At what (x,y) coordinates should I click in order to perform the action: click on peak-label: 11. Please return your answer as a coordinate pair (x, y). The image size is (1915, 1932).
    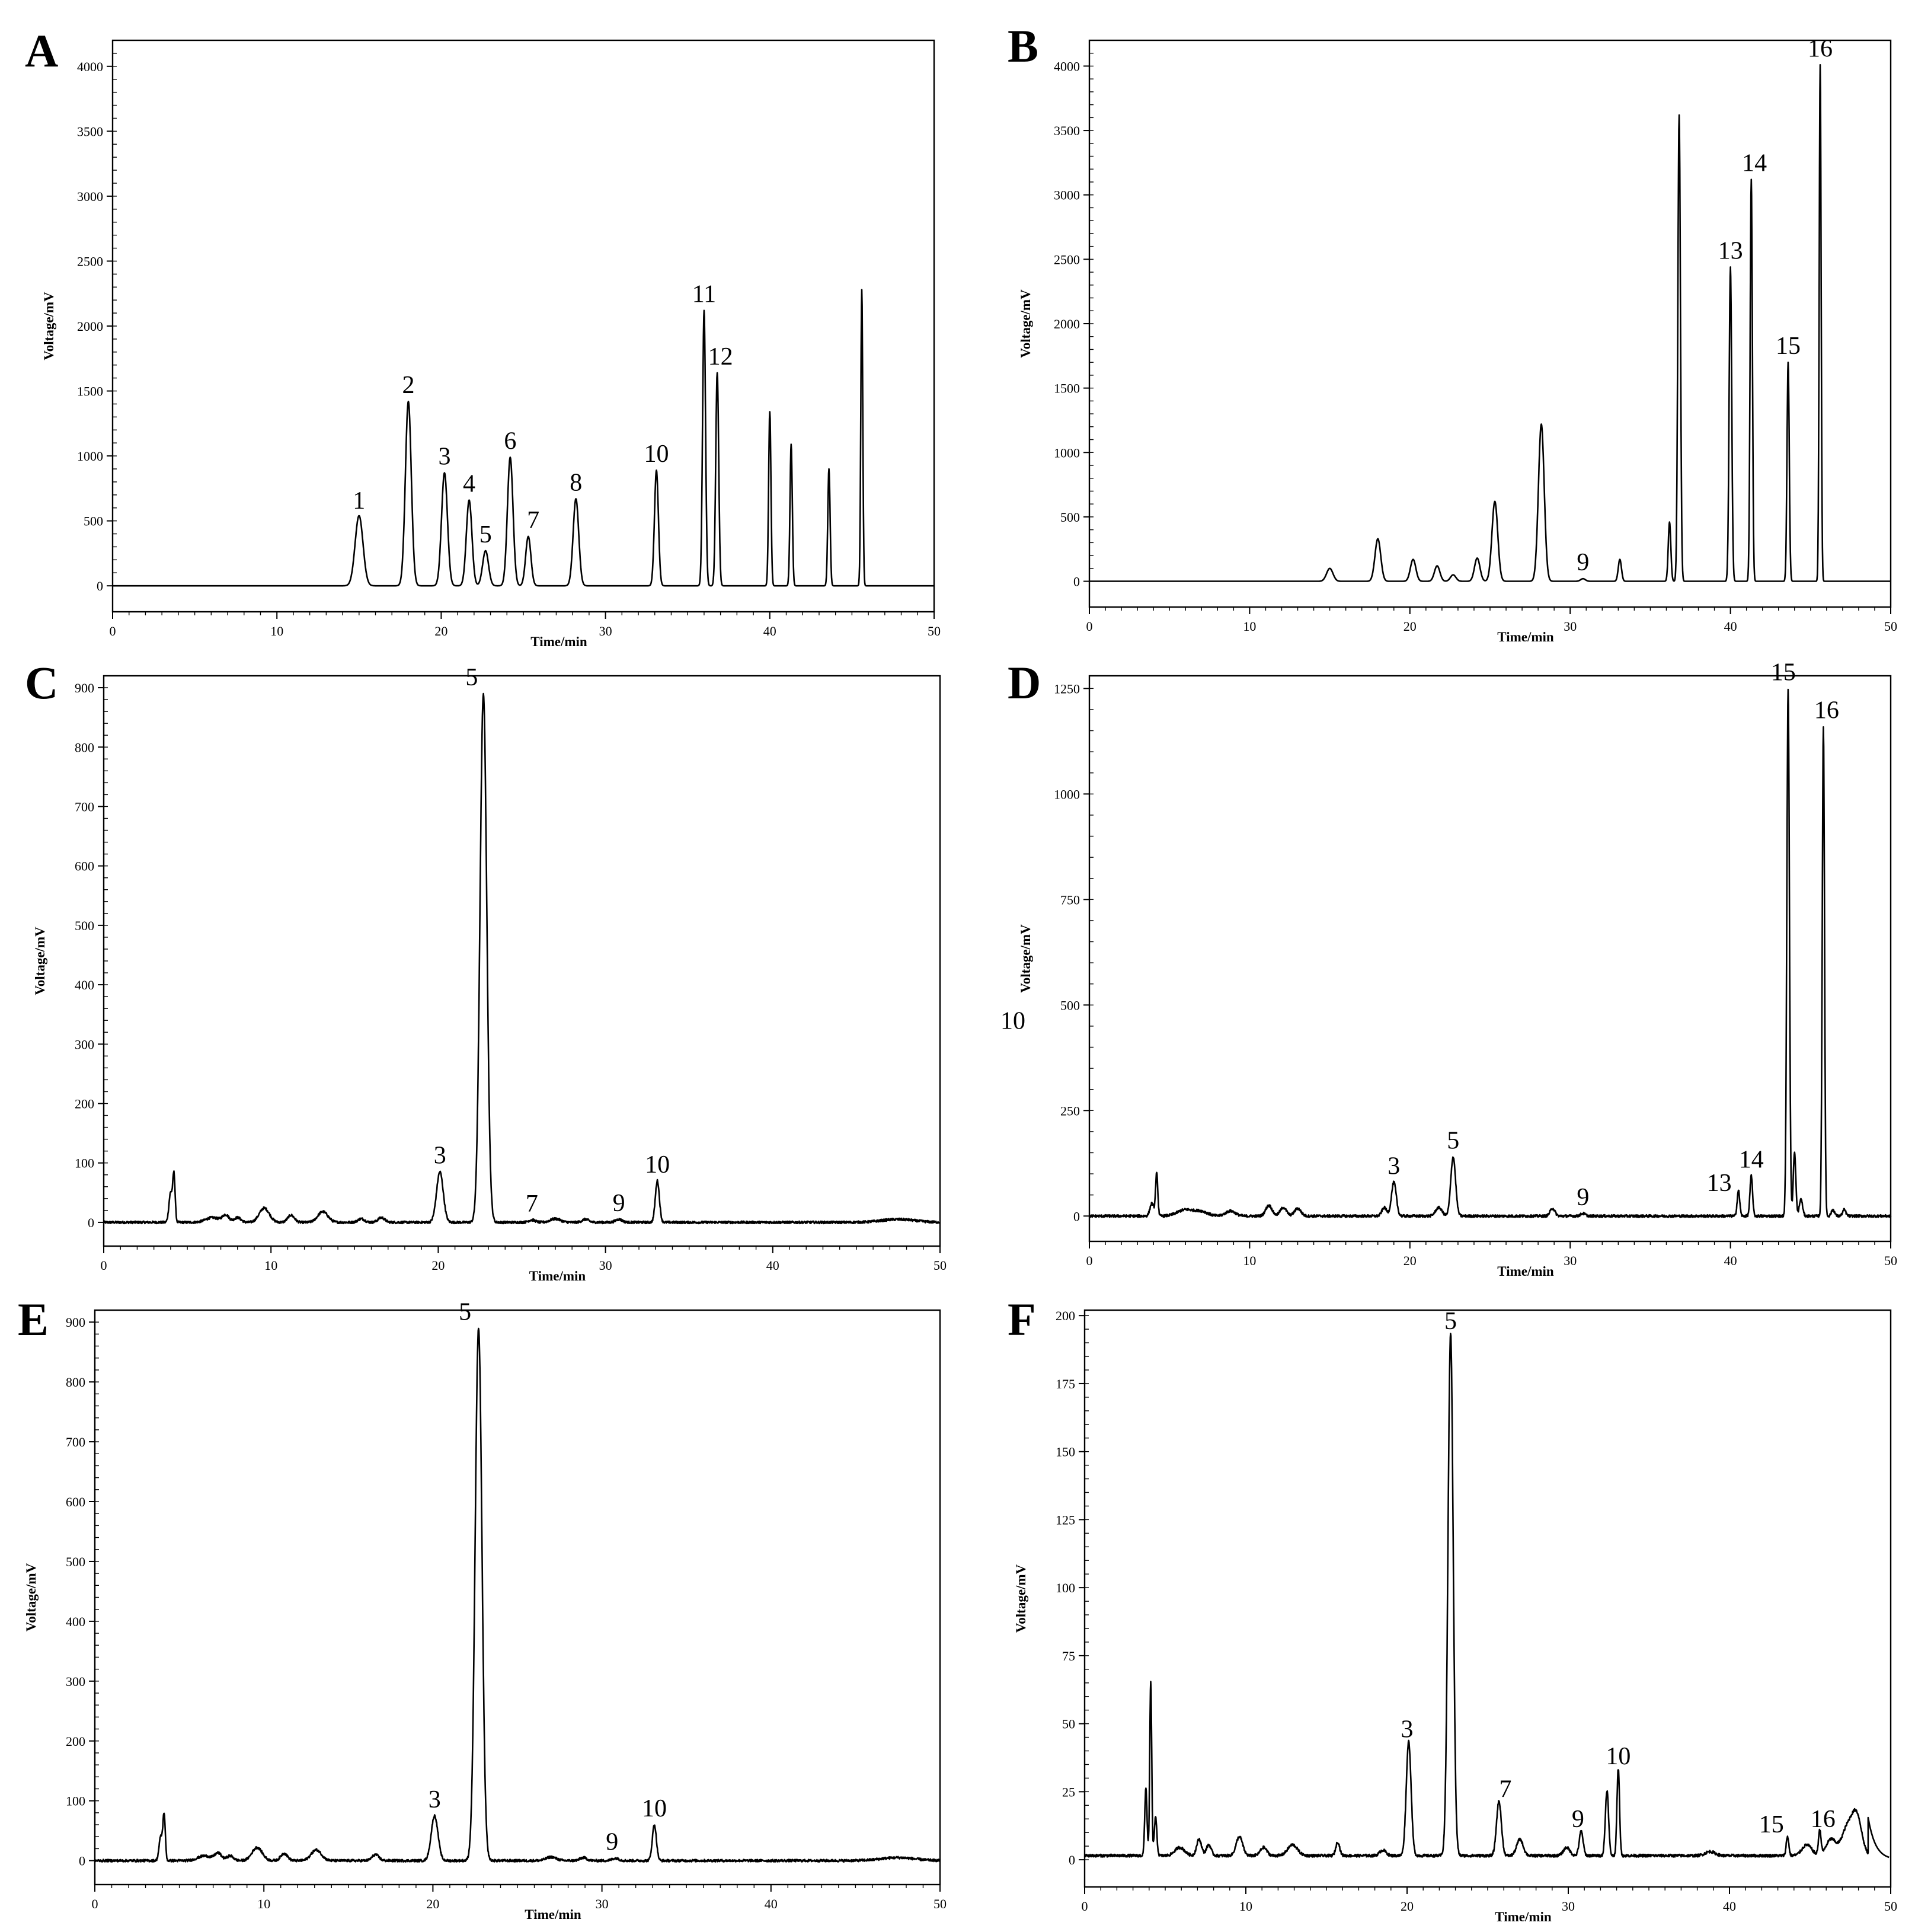
    Looking at the image, I should click on (704, 294).